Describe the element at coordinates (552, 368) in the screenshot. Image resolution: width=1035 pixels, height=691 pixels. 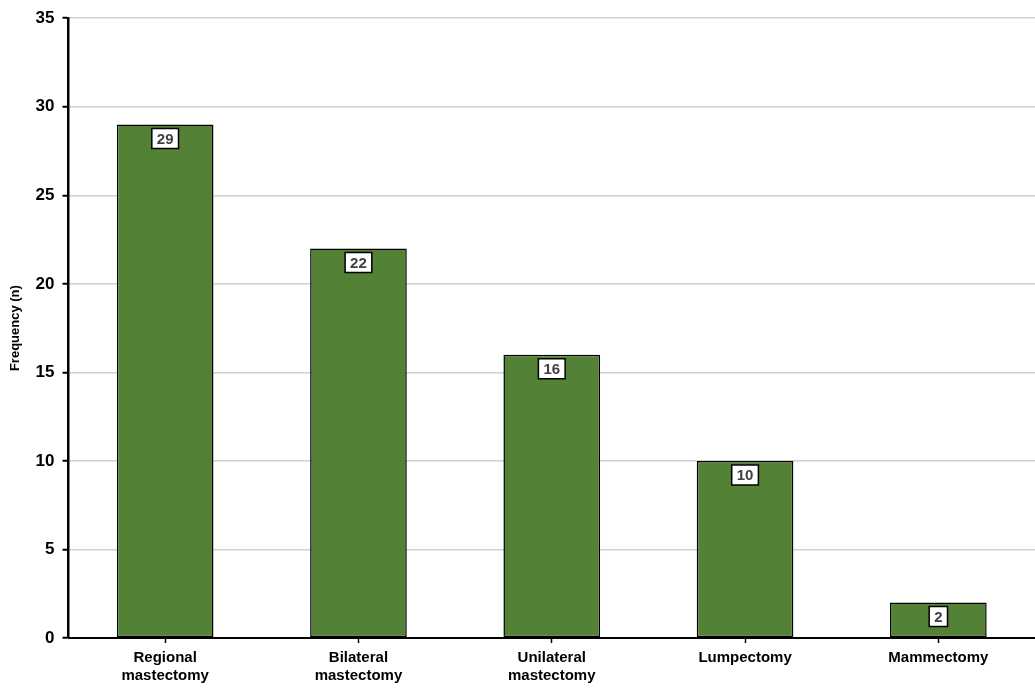
I see `data-label: 16` at that location.